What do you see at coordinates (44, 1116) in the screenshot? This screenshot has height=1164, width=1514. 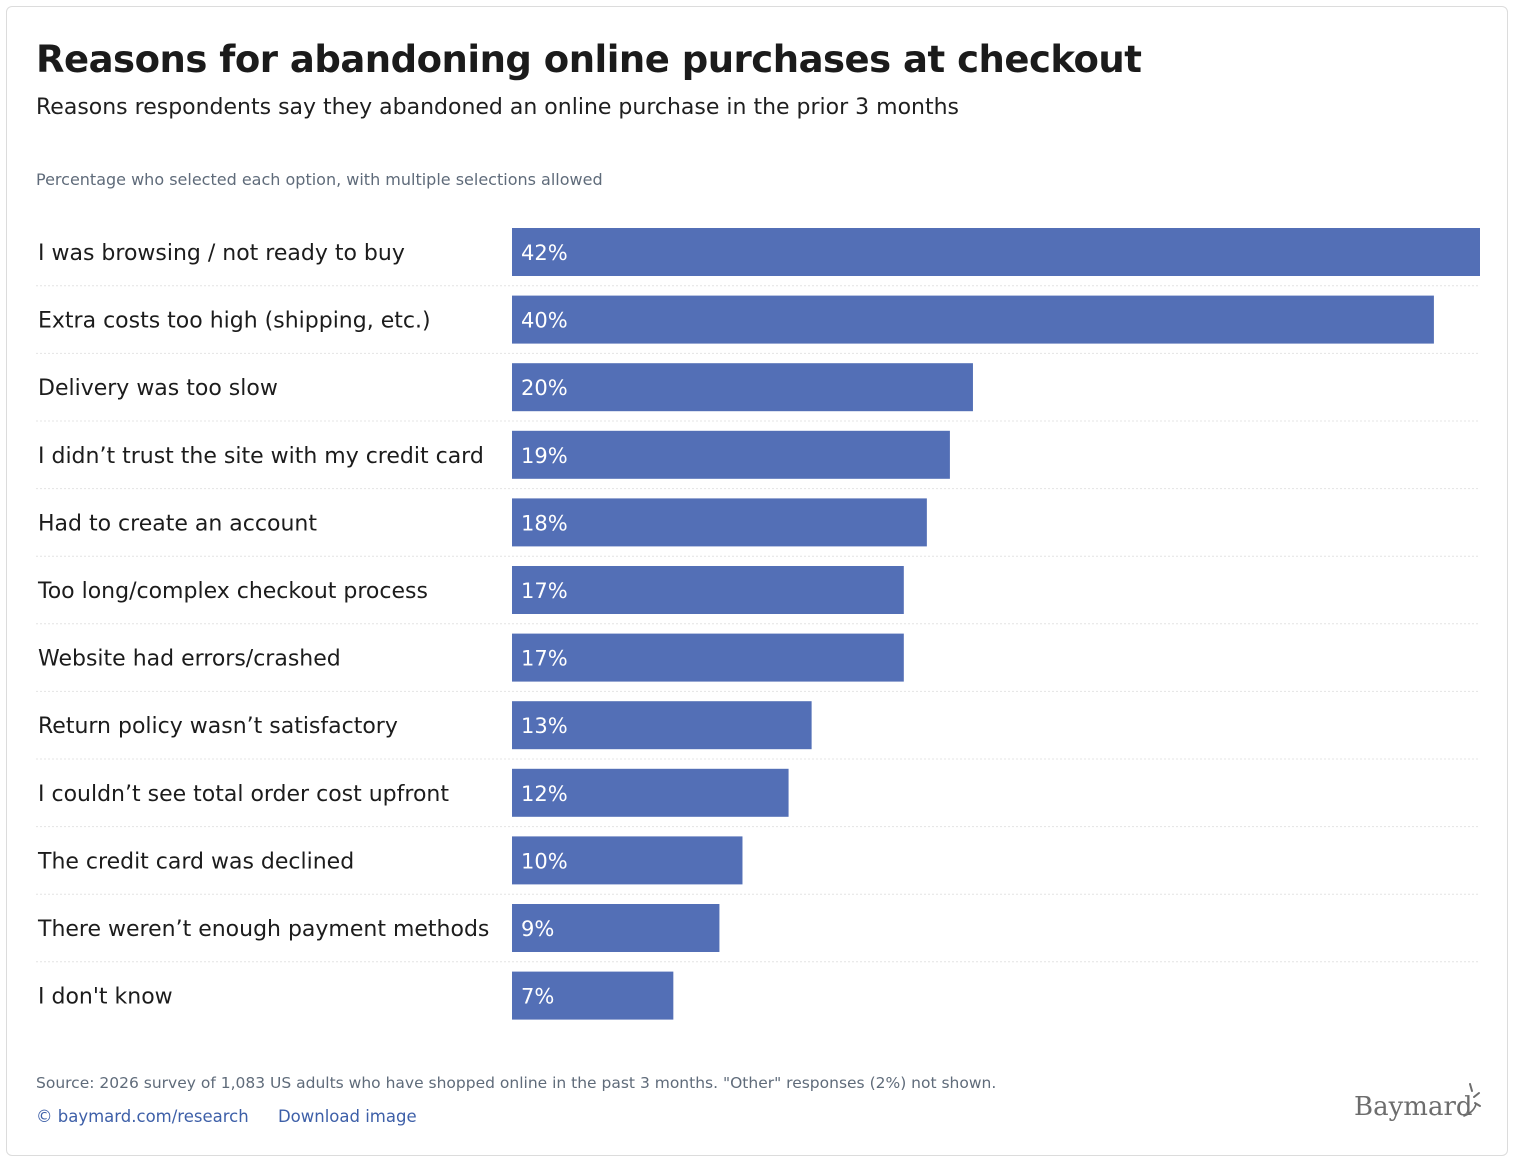 I see `copyright-symbol: ©` at bounding box center [44, 1116].